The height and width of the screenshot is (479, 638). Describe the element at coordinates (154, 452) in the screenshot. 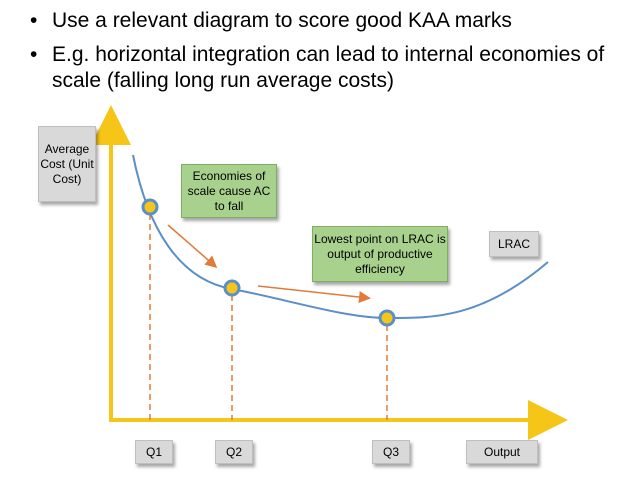

I see `q1-label: Q1` at that location.